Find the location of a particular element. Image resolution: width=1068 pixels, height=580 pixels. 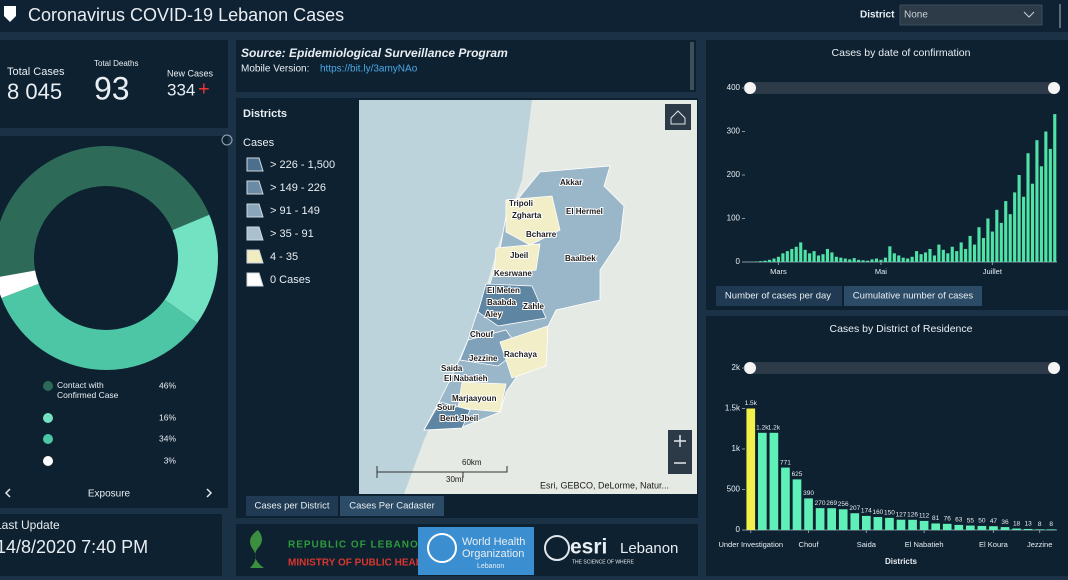

logo-icon is located at coordinates (10, 14).